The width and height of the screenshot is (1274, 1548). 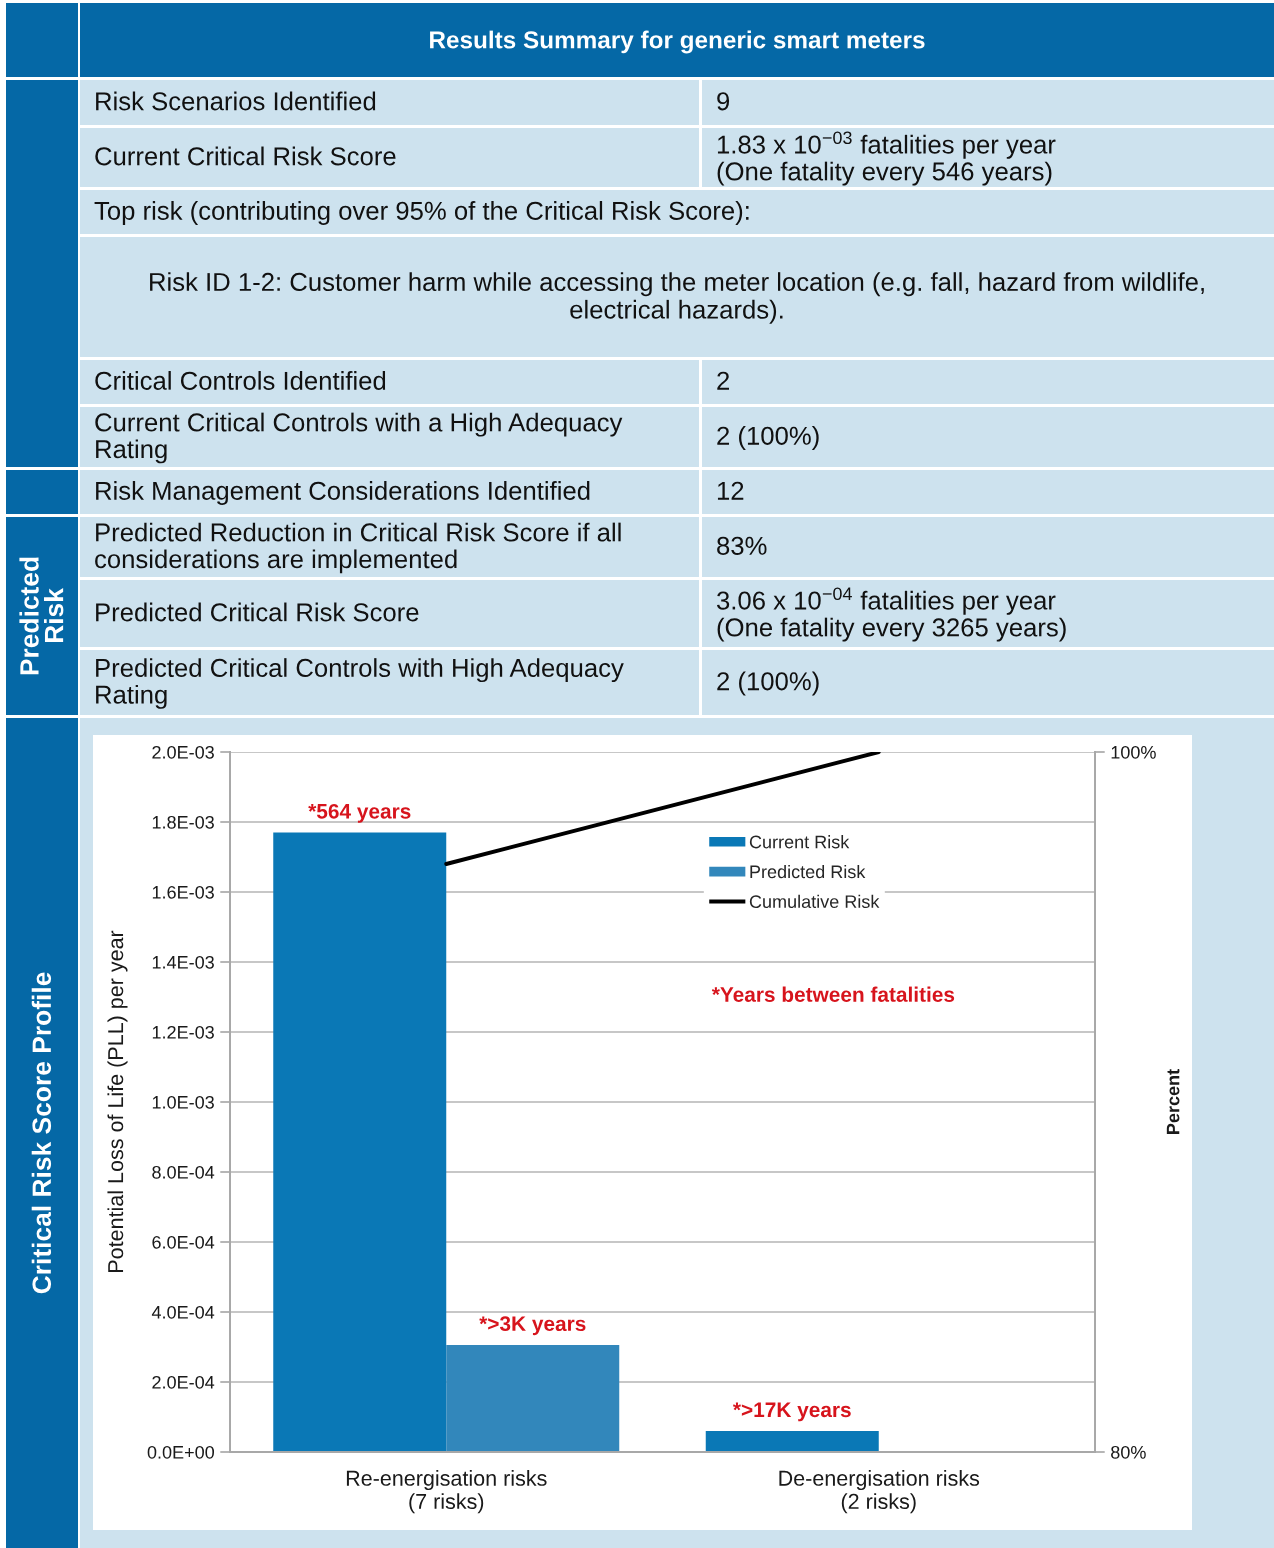 What do you see at coordinates (891, 614) in the screenshot?
I see `text: 3.06 x 10$^{−04}$ fatalities per year (One fatality every 3265 years)` at bounding box center [891, 614].